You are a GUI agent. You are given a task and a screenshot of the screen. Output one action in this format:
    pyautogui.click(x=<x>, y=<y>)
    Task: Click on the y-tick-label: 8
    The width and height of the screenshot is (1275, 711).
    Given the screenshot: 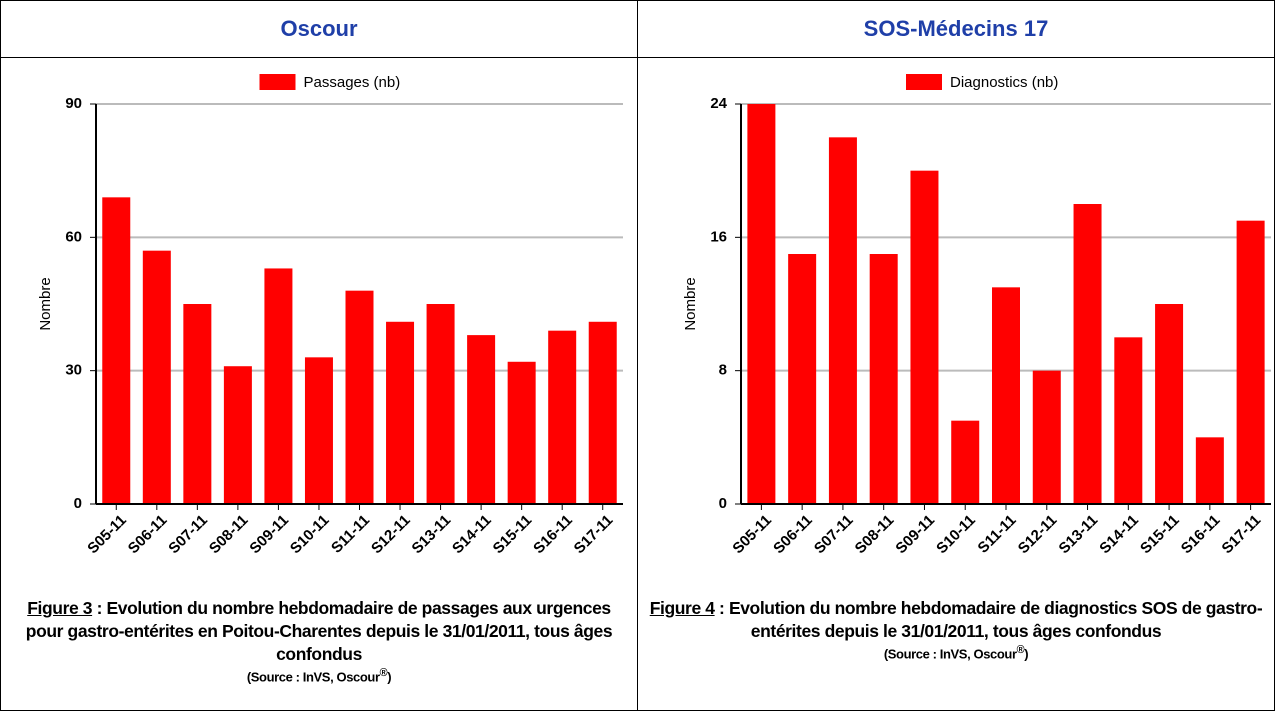 What is the action you would take?
    pyautogui.click(x=723, y=370)
    